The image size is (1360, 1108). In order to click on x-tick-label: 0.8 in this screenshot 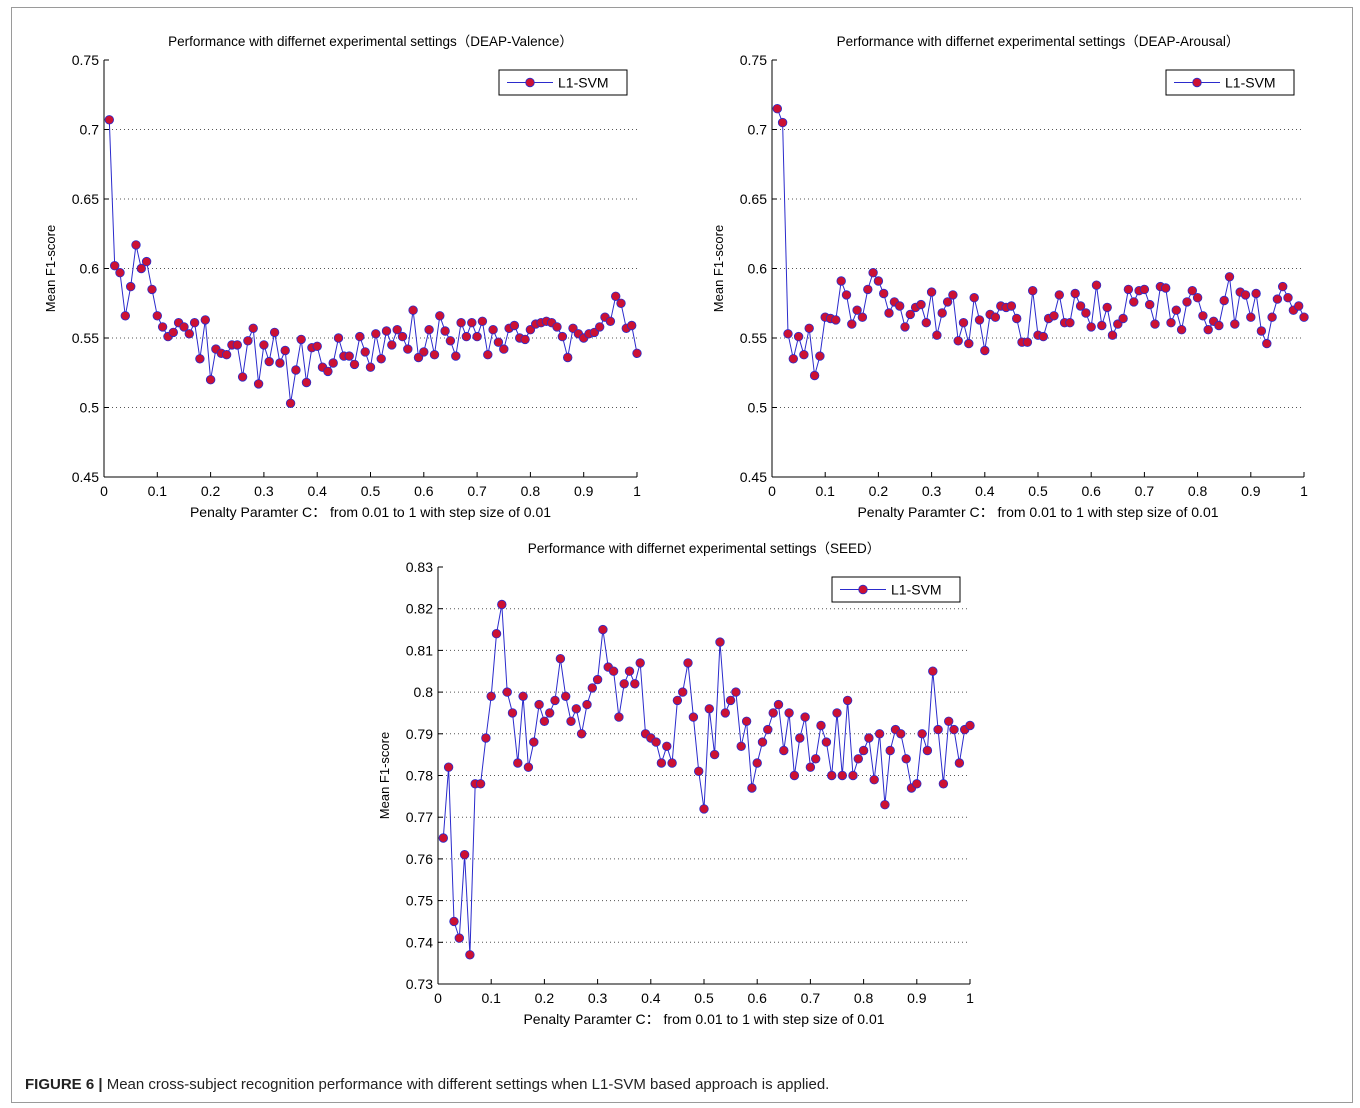, I will do `click(531, 491)`.